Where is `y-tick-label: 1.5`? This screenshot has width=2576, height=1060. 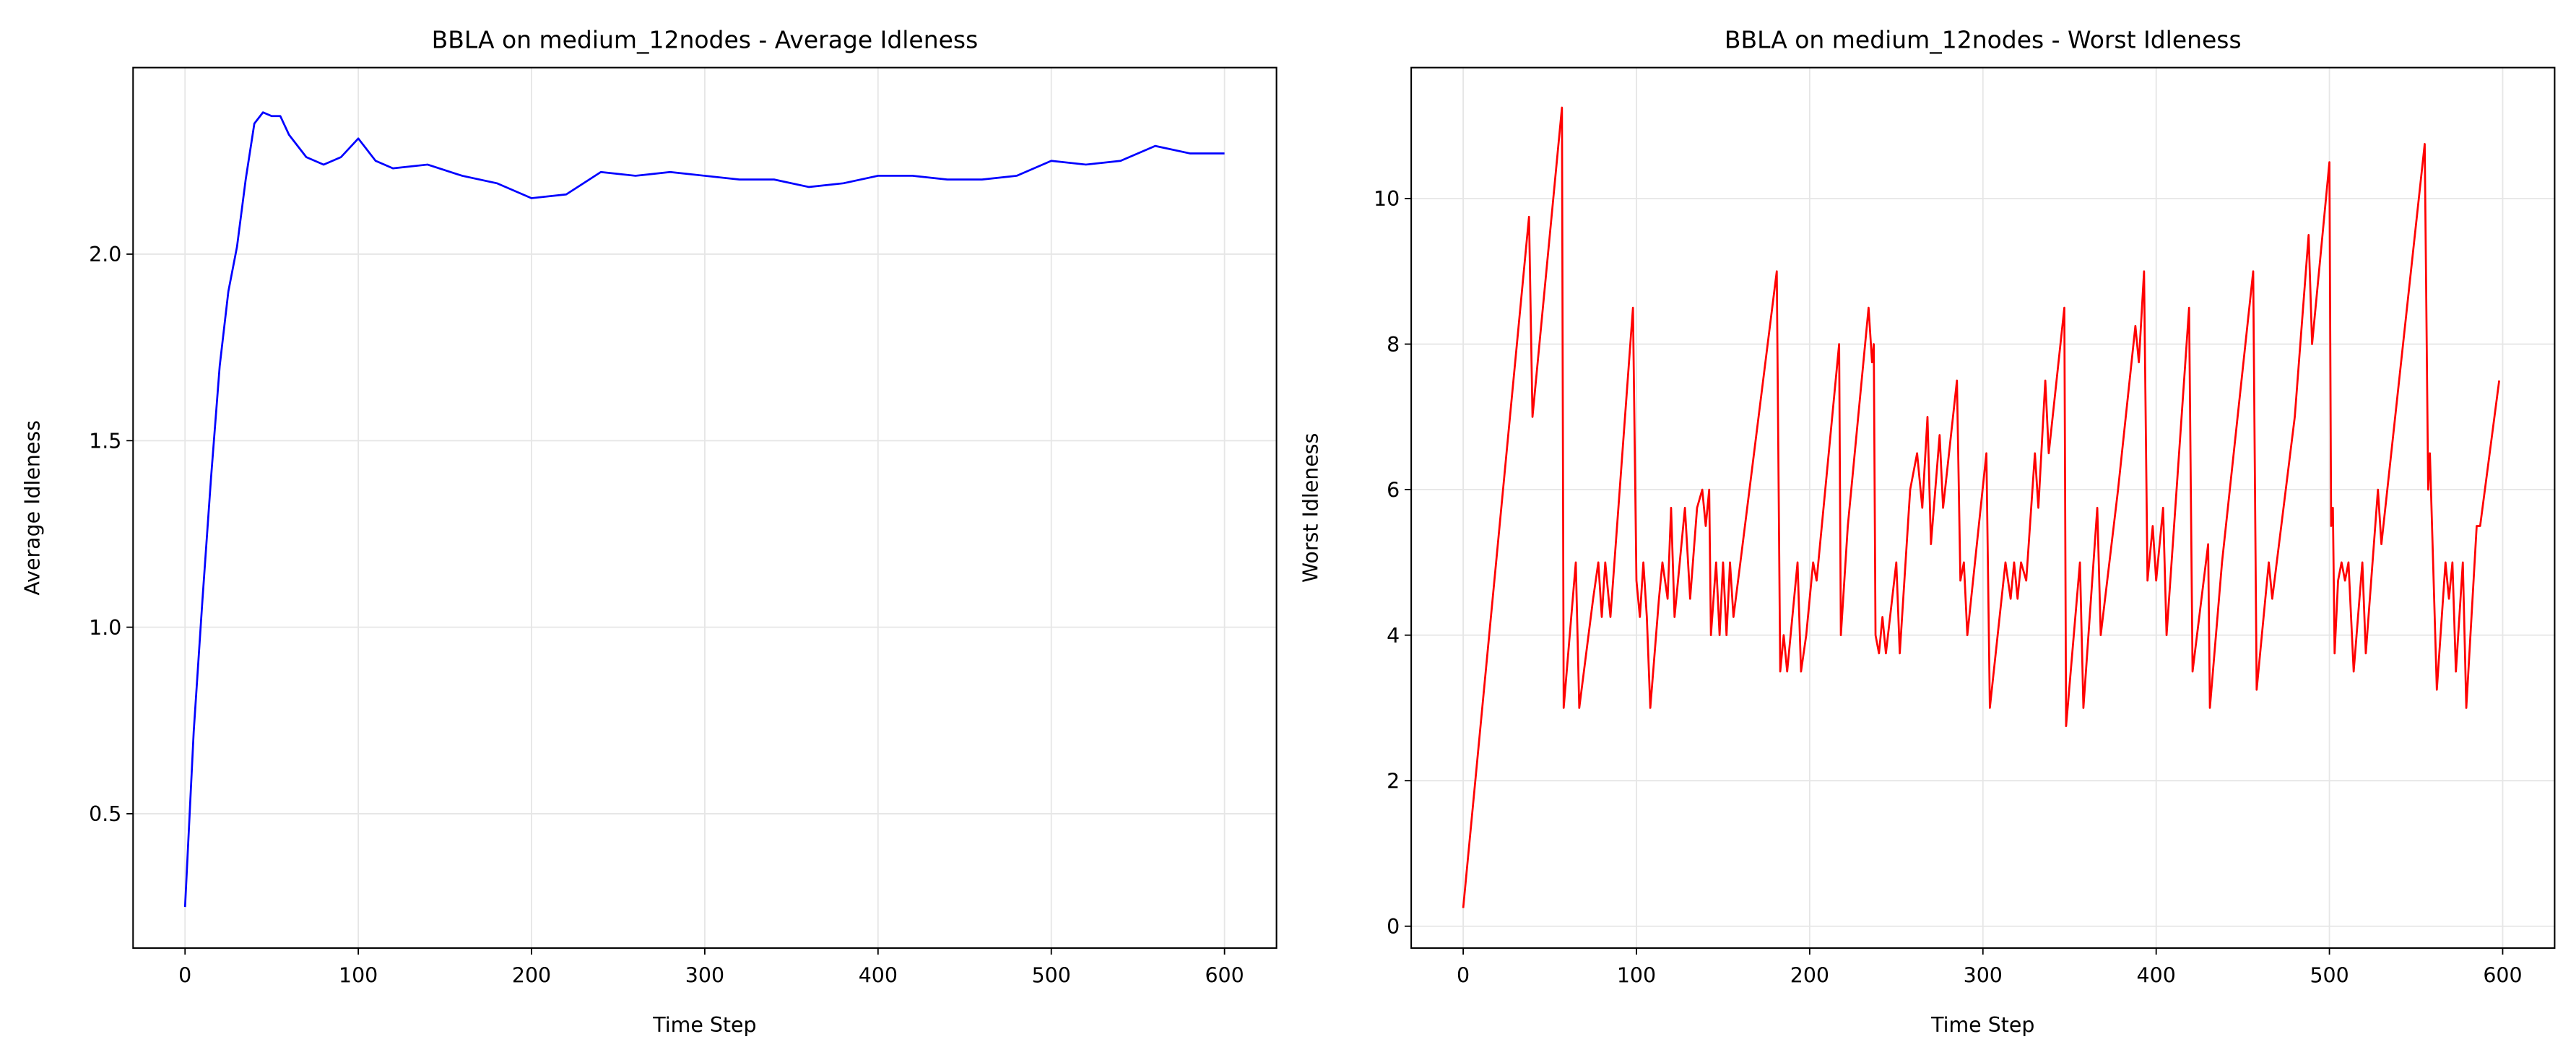
y-tick-label: 1.5 is located at coordinates (105, 441).